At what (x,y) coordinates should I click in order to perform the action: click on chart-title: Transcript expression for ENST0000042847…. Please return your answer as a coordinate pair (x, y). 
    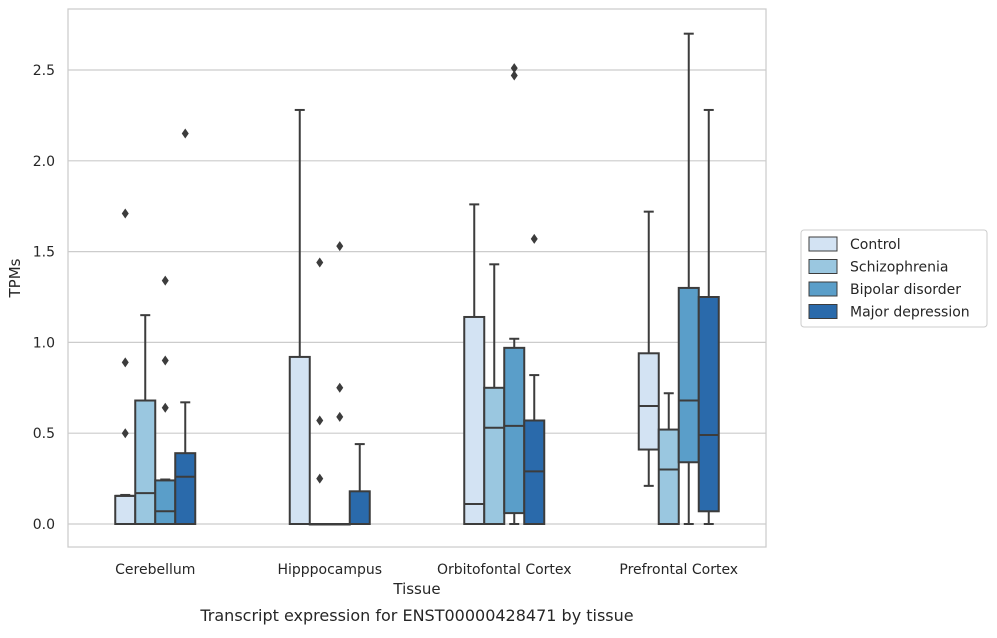
    Looking at the image, I should click on (416, 615).